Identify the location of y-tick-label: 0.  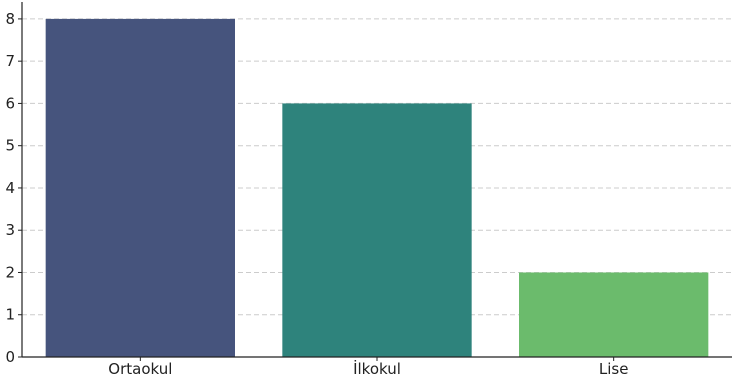
(10, 357).